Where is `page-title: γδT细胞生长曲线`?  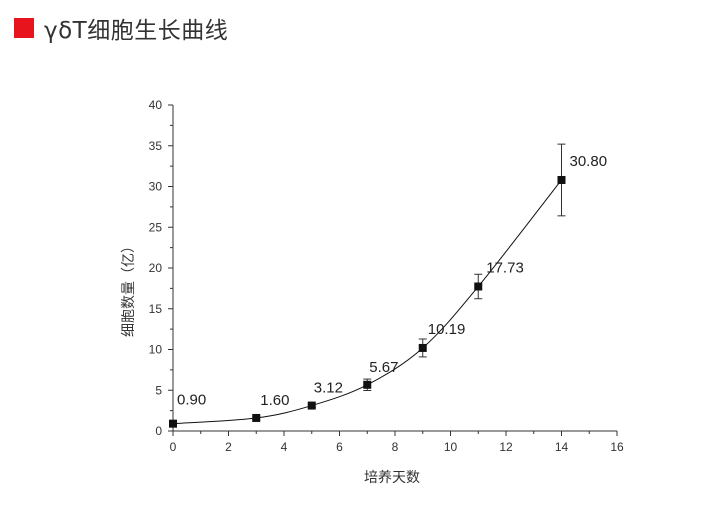
page-title: γδT细胞生长曲线 is located at coordinates (136, 31).